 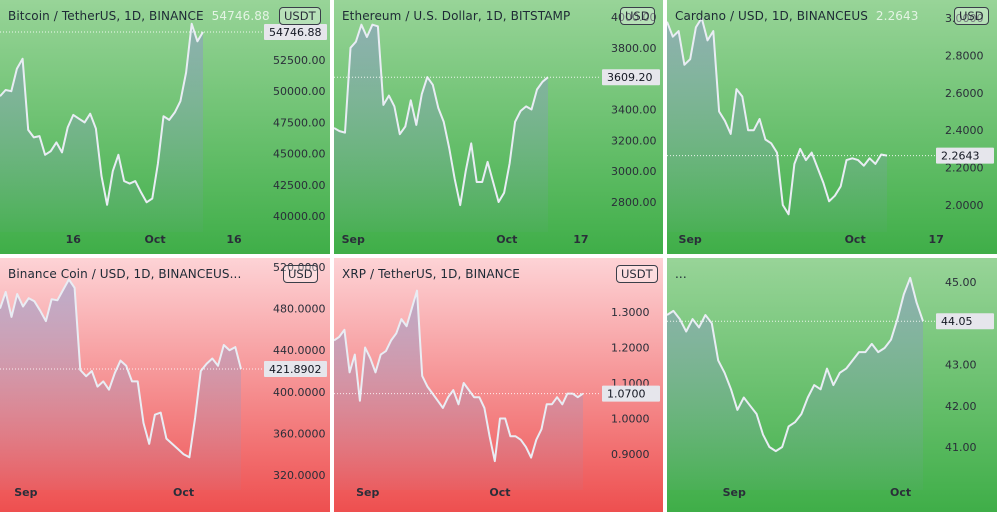 What do you see at coordinates (367, 492) in the screenshot?
I see `x-tick-label: Sep` at bounding box center [367, 492].